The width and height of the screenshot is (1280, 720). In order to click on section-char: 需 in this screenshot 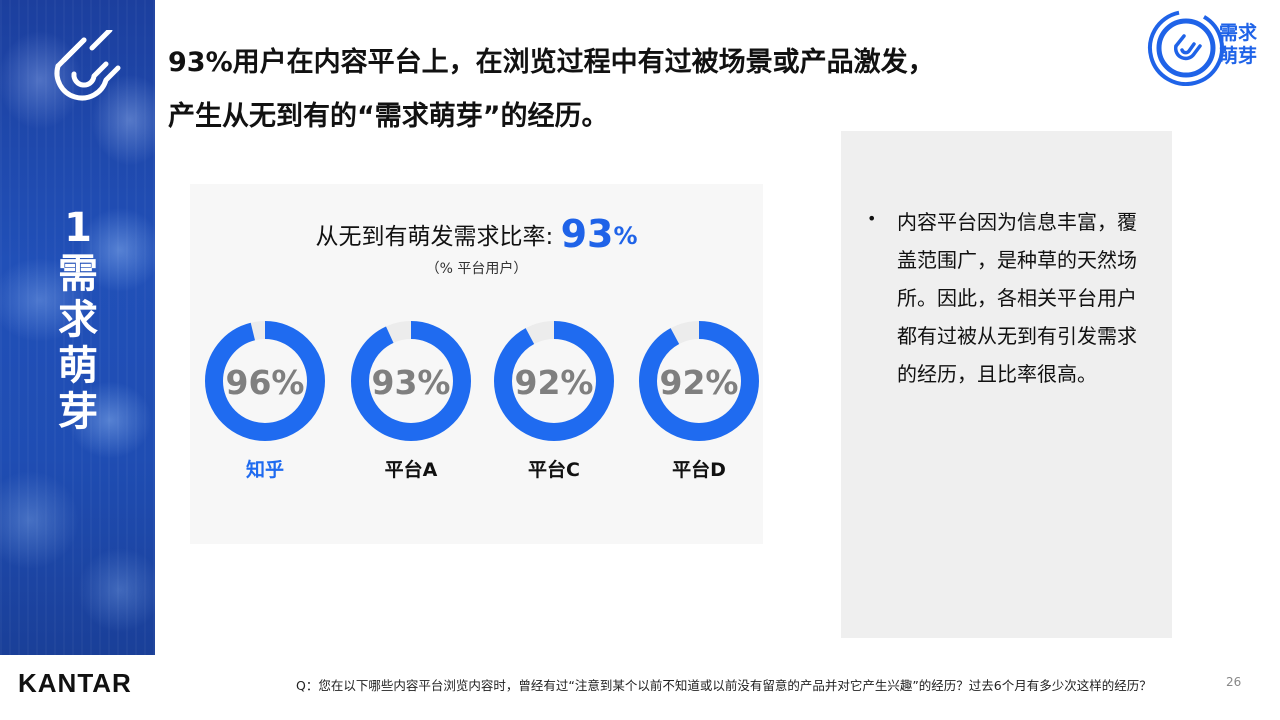, I will do `click(78, 274)`.